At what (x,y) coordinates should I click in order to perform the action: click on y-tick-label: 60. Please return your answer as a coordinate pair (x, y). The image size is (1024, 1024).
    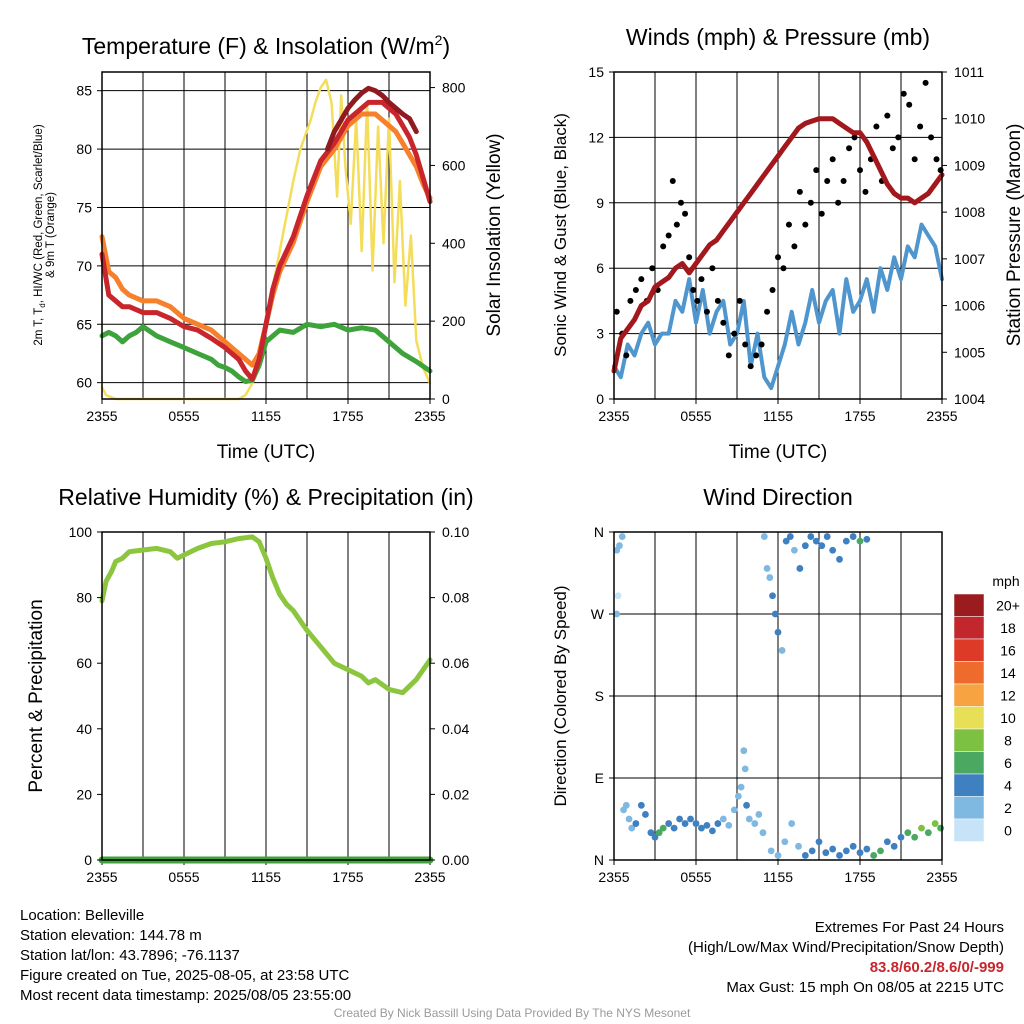
    Looking at the image, I should click on (84, 663).